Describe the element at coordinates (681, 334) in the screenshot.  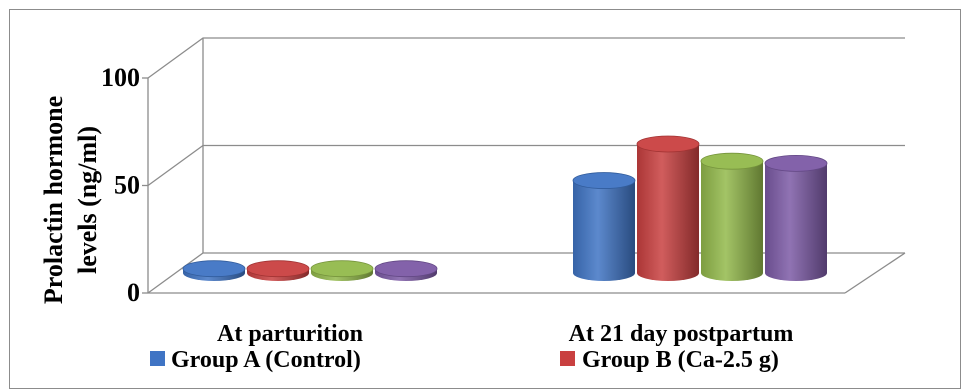
I see `x-category-label: At 21 day postpartum` at that location.